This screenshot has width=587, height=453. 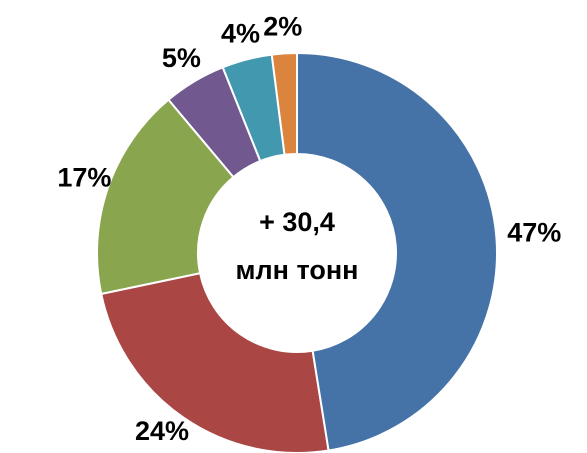 I want to click on data-label: 47%, so click(x=534, y=232).